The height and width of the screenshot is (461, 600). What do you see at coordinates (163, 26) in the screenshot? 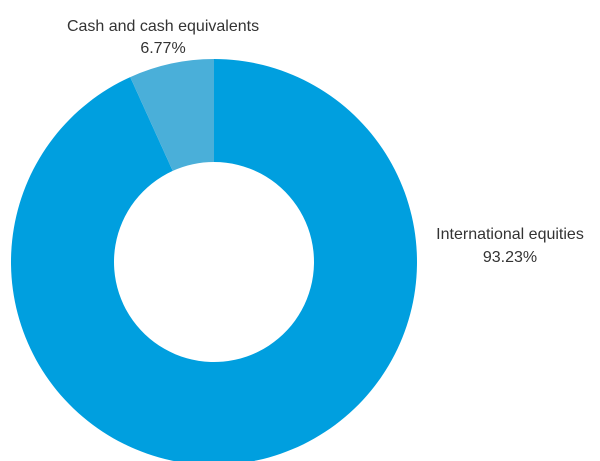
I see `slice-label-cash-name: Cash and cash equivalents` at bounding box center [163, 26].